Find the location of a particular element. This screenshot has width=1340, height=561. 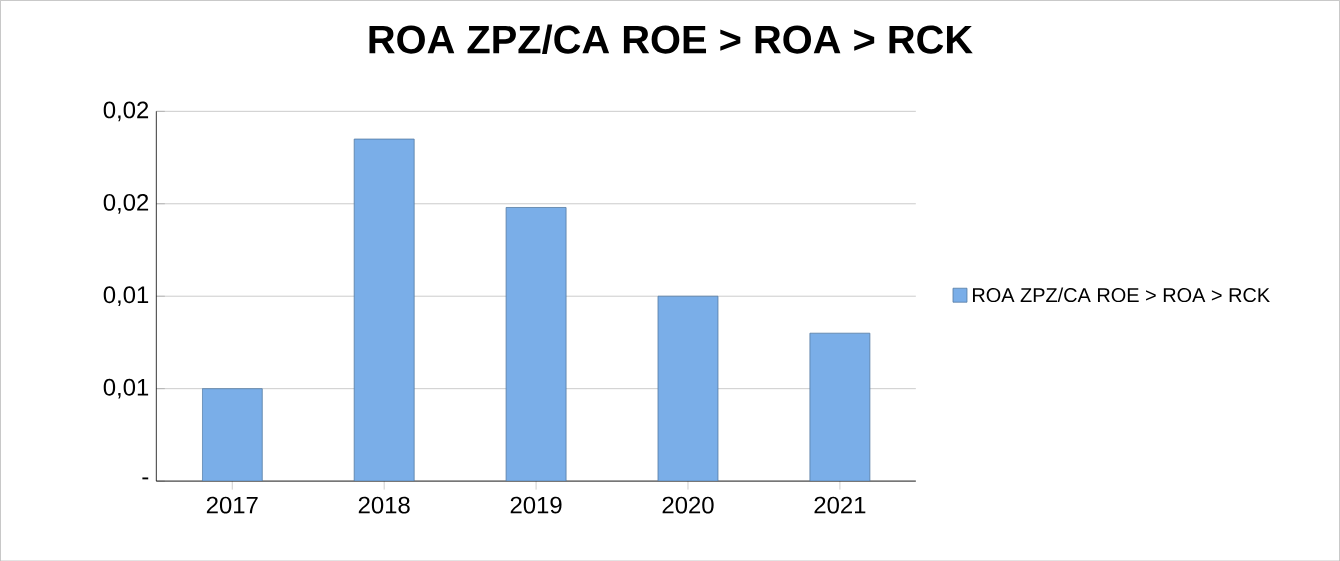

x-tick-label: 2018 is located at coordinates (384, 505).